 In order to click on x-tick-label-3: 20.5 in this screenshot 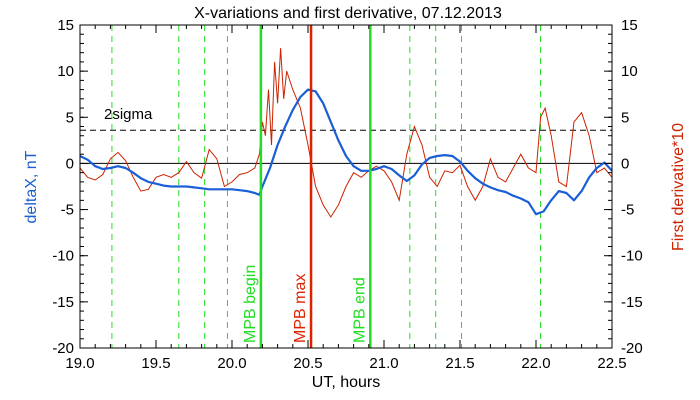, I will do `click(307, 363)`.